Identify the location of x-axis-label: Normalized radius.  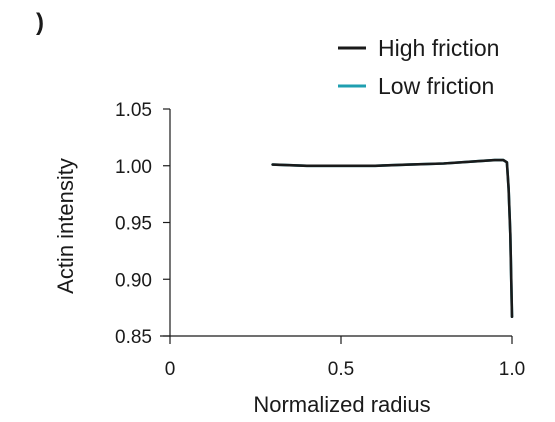
(341, 404).